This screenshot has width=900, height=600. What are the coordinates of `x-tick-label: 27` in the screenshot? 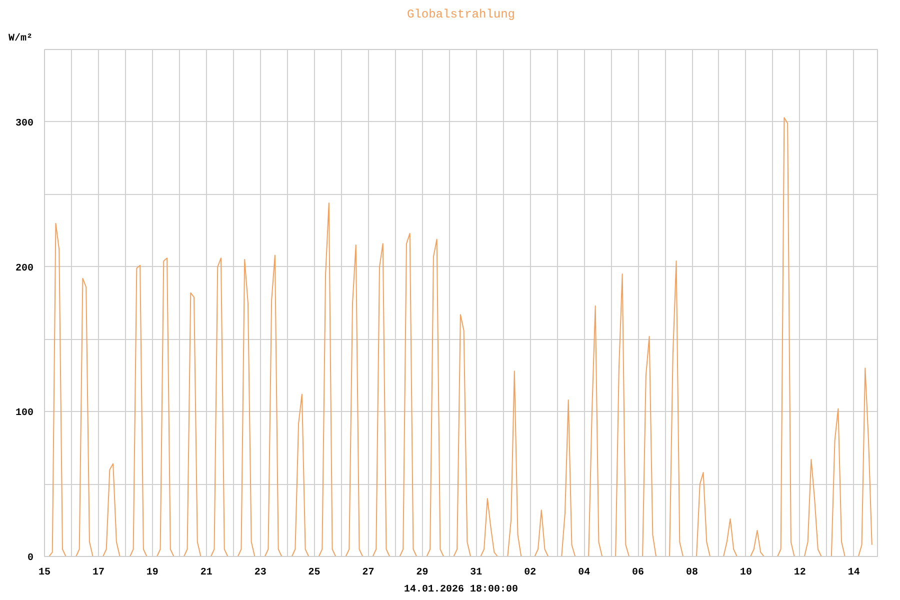 It's located at (368, 573).